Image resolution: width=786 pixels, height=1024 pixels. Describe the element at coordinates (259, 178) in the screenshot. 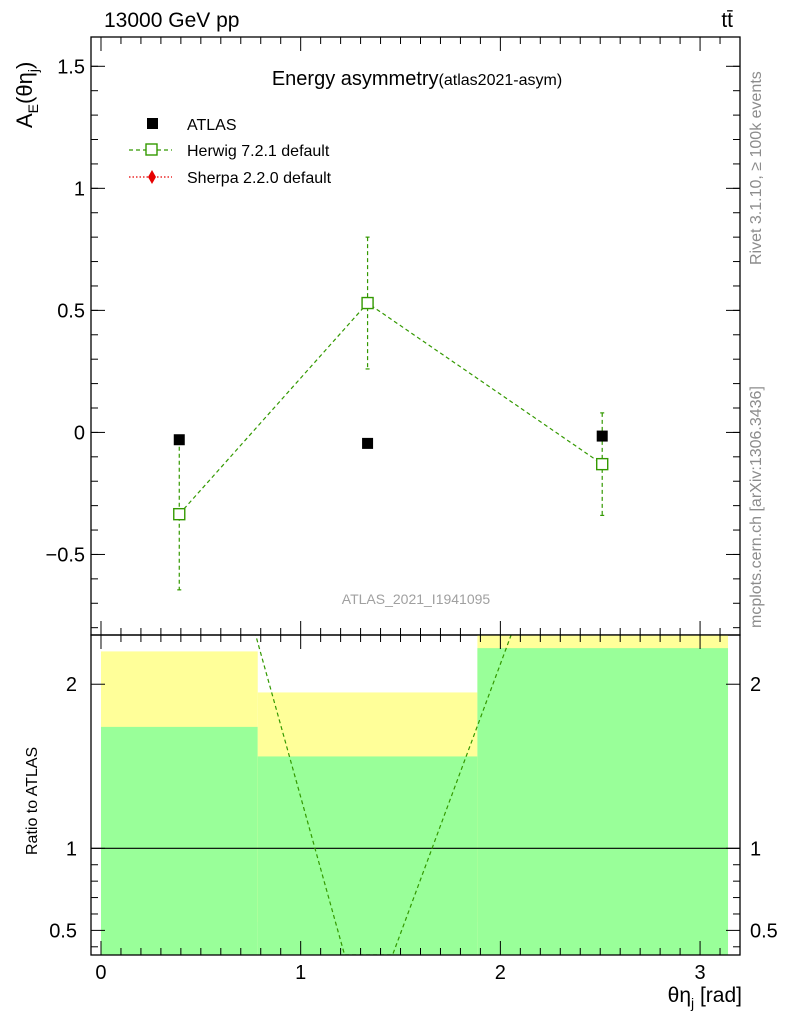

I see `legend-sherpa-label: Sherpa 2.2.0 default` at that location.